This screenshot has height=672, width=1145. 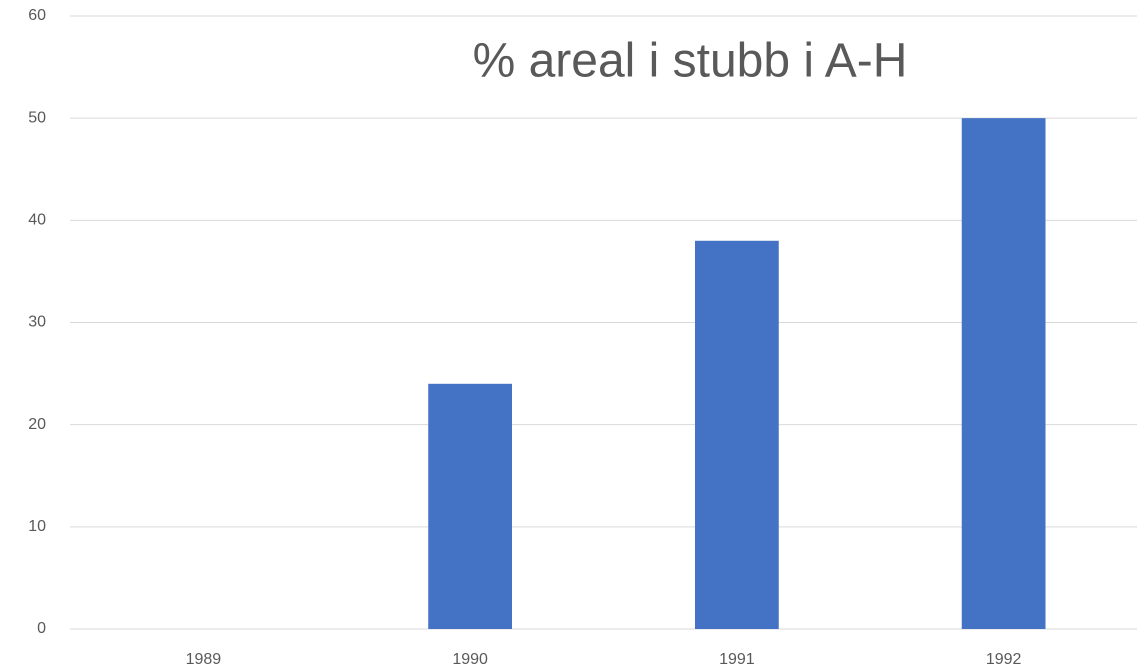 What do you see at coordinates (37, 526) in the screenshot?
I see `y-tick-label: 10` at bounding box center [37, 526].